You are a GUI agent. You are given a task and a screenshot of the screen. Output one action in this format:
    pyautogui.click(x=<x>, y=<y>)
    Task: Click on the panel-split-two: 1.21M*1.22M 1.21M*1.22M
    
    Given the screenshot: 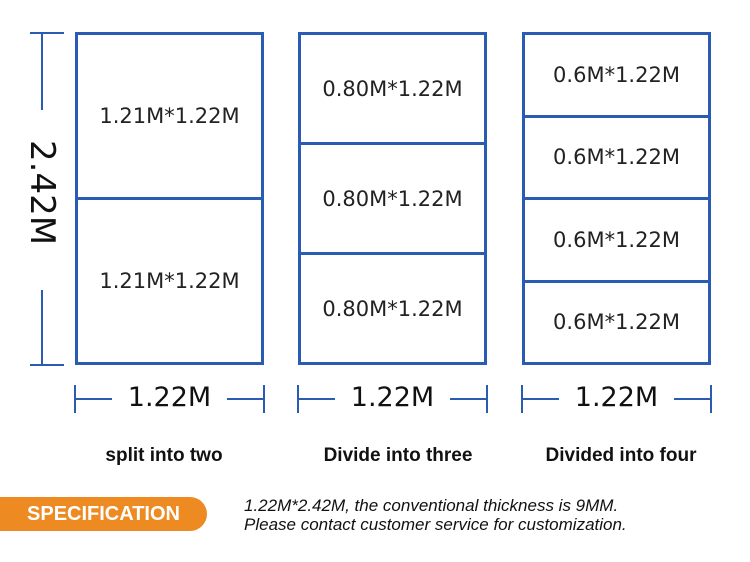 What is the action you would take?
    pyautogui.click(x=169, y=198)
    